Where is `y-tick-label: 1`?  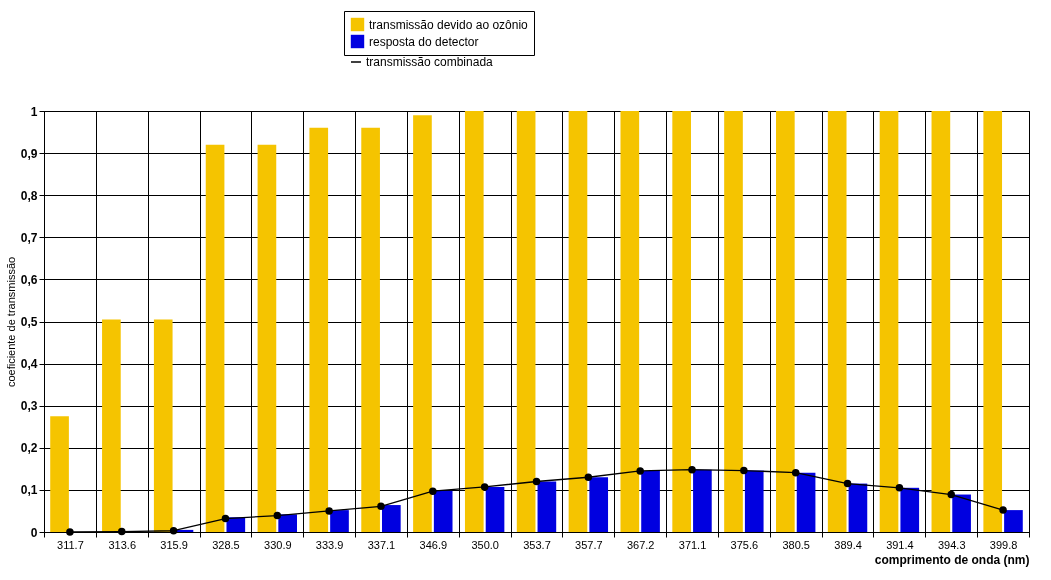
y-tick-label: 1 is located at coordinates (34, 111).